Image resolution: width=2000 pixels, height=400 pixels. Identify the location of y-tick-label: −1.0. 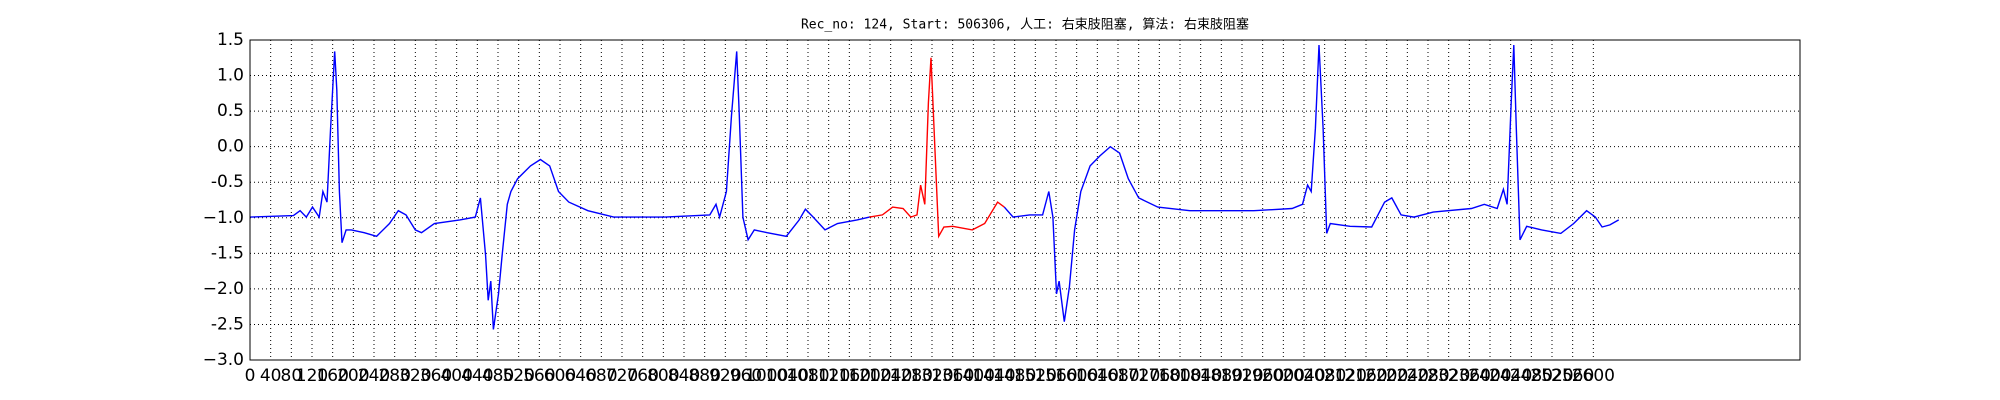
(223, 218).